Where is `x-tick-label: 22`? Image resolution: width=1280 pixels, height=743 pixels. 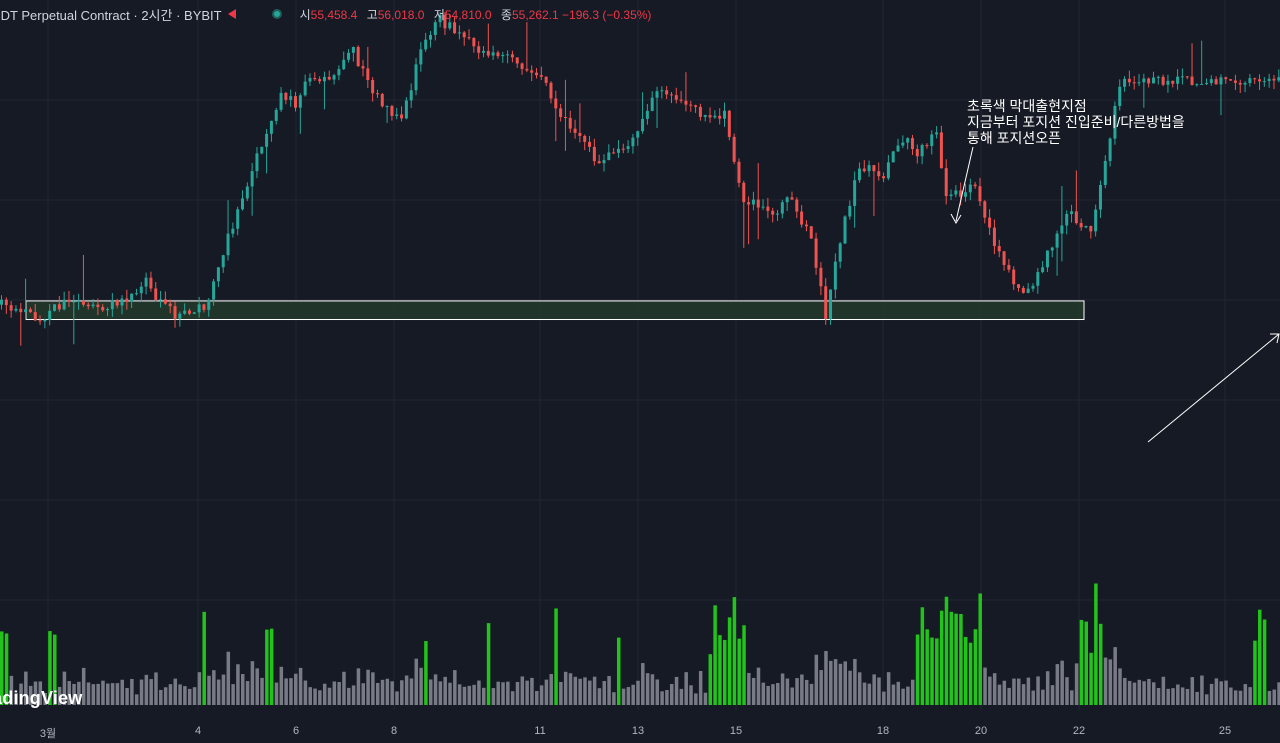 x-tick-label: 22 is located at coordinates (1079, 731).